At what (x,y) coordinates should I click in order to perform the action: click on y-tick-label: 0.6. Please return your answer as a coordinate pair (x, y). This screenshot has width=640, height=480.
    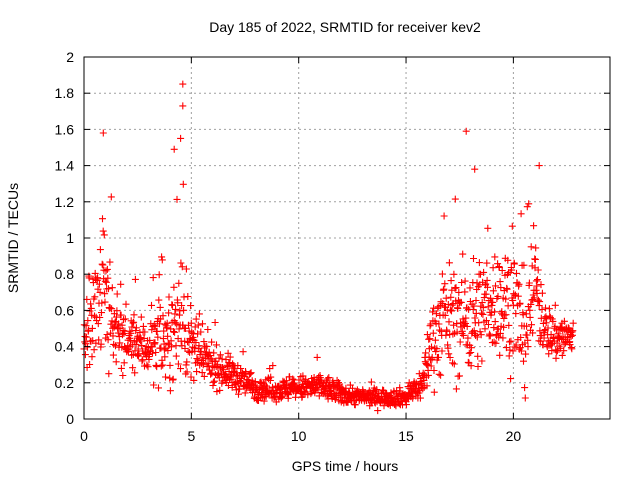
    Looking at the image, I should click on (65, 310).